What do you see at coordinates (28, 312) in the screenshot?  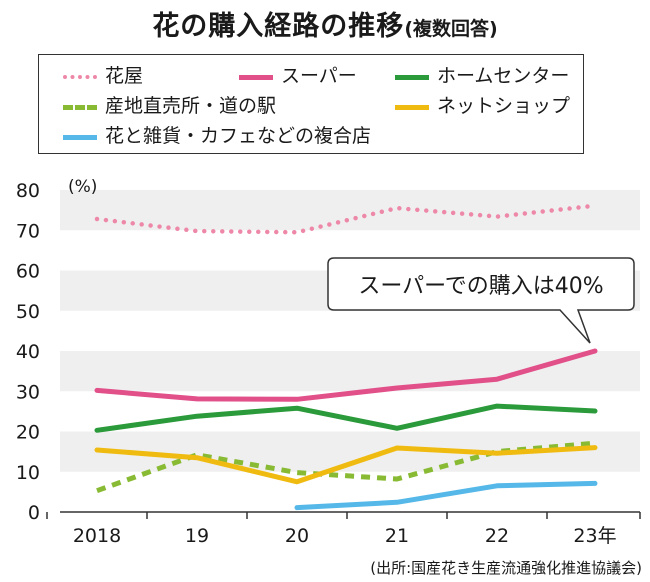 I see `y-tick-label: 50` at bounding box center [28, 312].